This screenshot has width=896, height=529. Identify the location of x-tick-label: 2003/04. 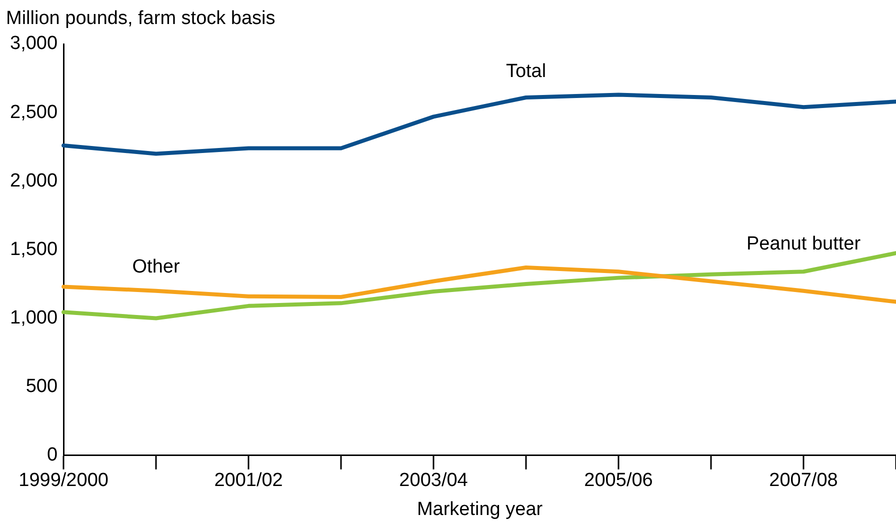
(433, 481).